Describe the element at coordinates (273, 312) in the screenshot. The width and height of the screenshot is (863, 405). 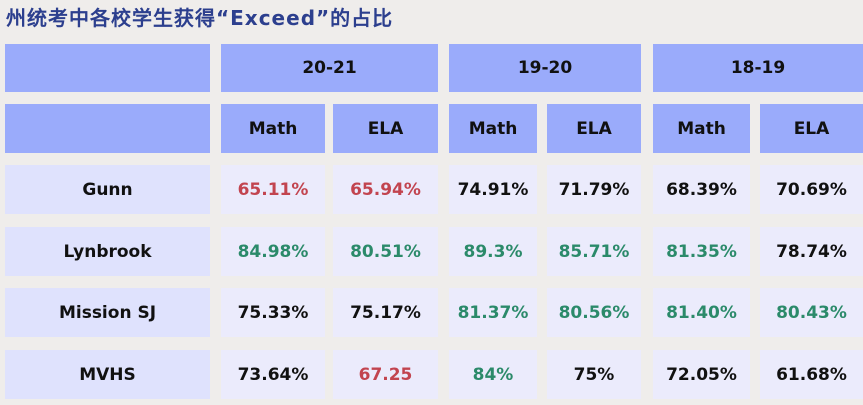
I see `percent-cell: 75.33%` at that location.